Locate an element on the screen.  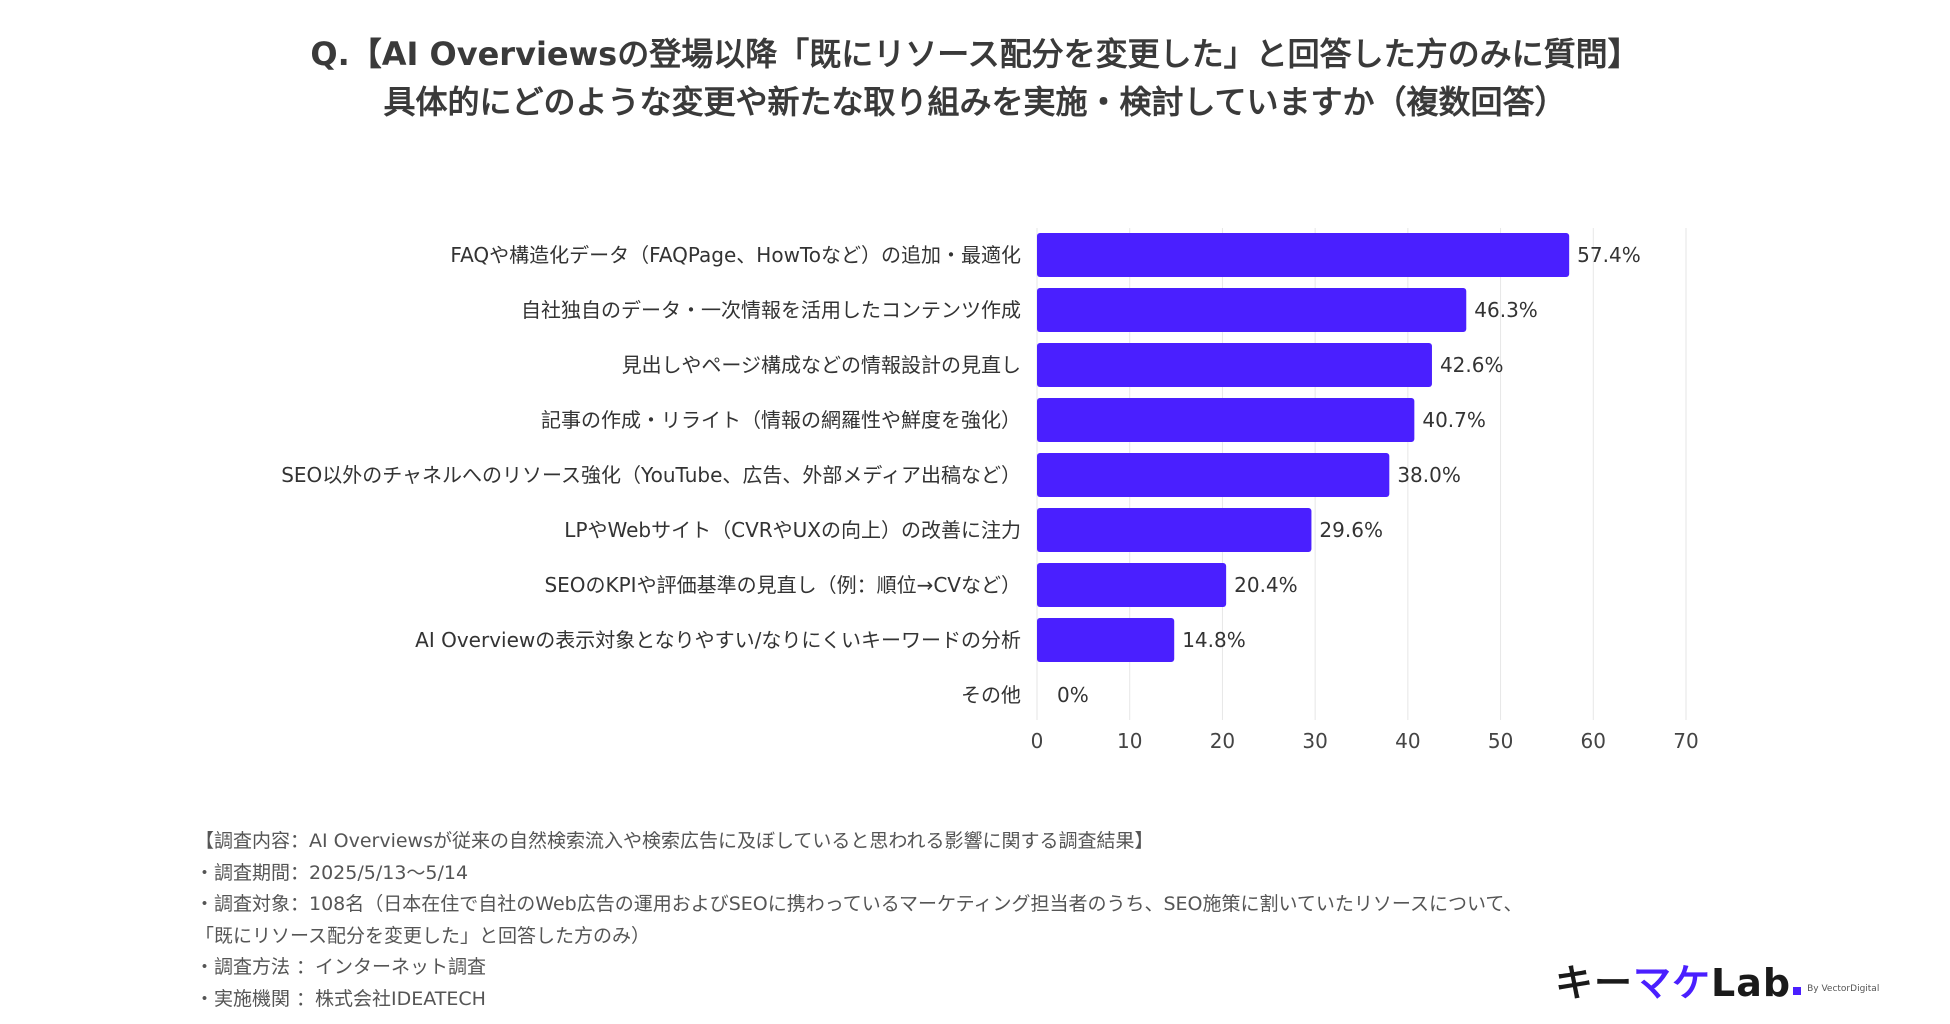
x-tick-label: 10 is located at coordinates (1129, 741).